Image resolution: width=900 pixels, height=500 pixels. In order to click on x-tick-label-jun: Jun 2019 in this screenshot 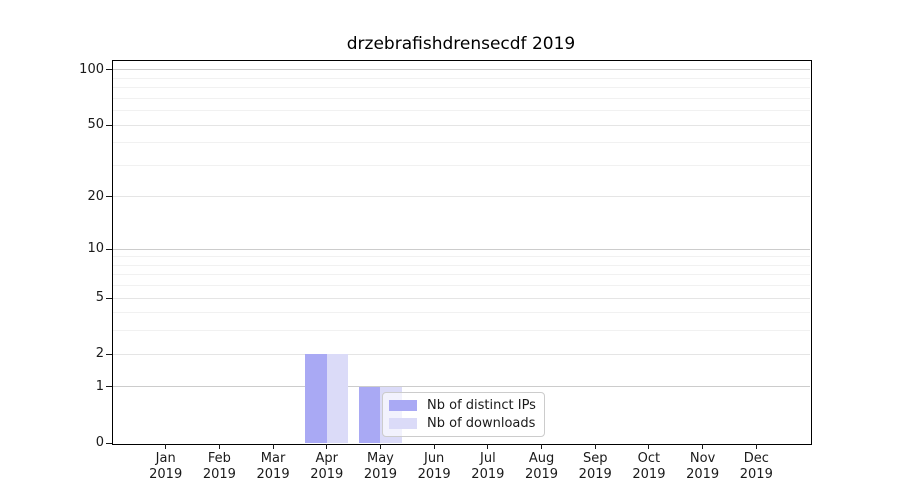, I will do `click(434, 467)`.